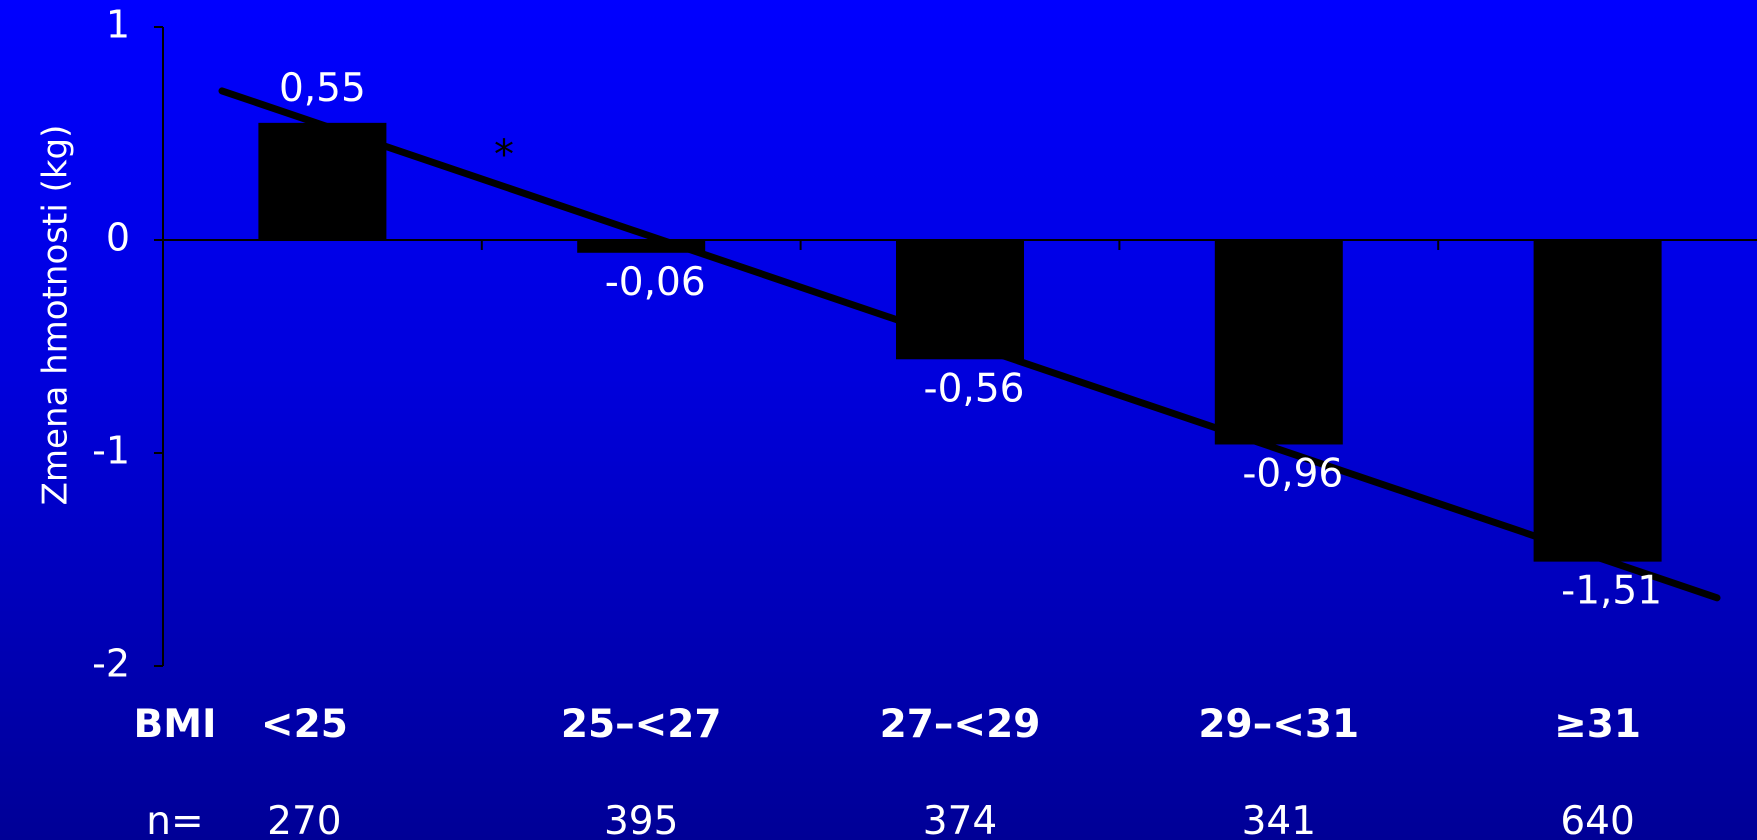  Describe the element at coordinates (1611, 591) in the screenshot. I see `data-label: -1,51` at that location.